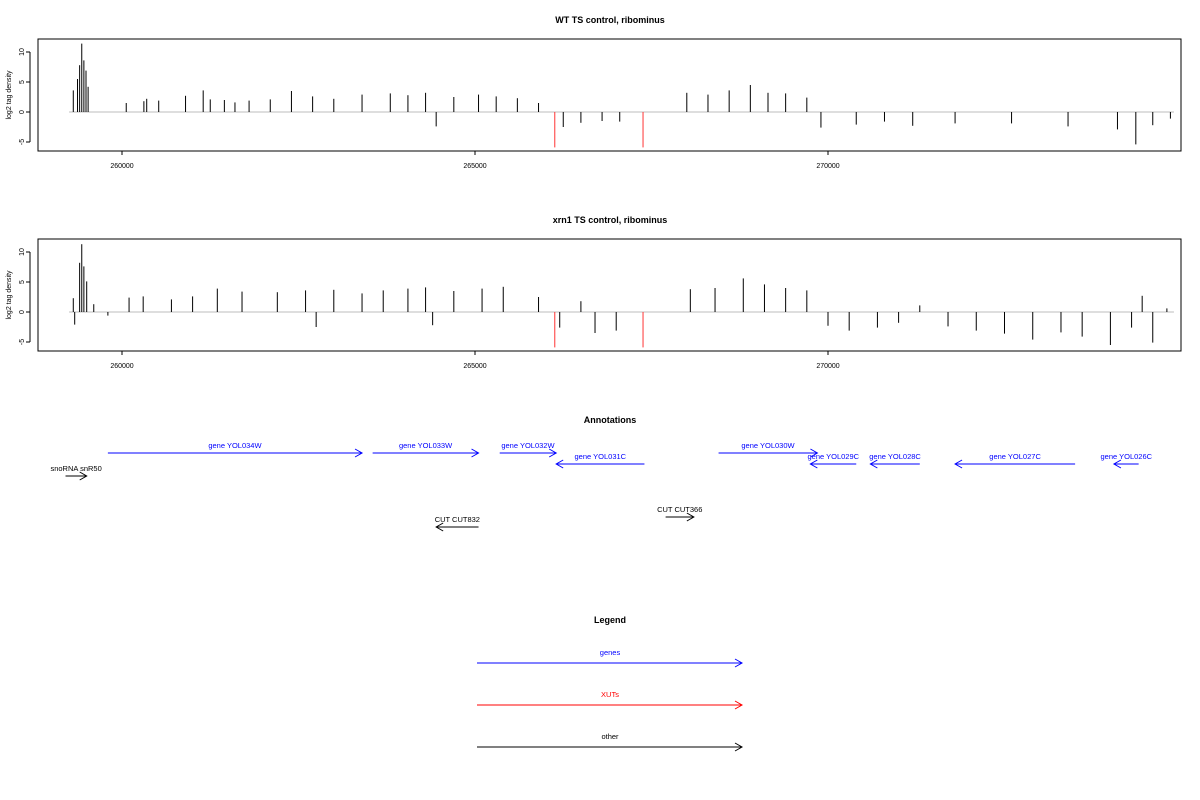 This screenshot has width=1200, height=800. Describe the element at coordinates (22, 82) in the screenshot. I see `wt-y-tick-label: 5` at that location.